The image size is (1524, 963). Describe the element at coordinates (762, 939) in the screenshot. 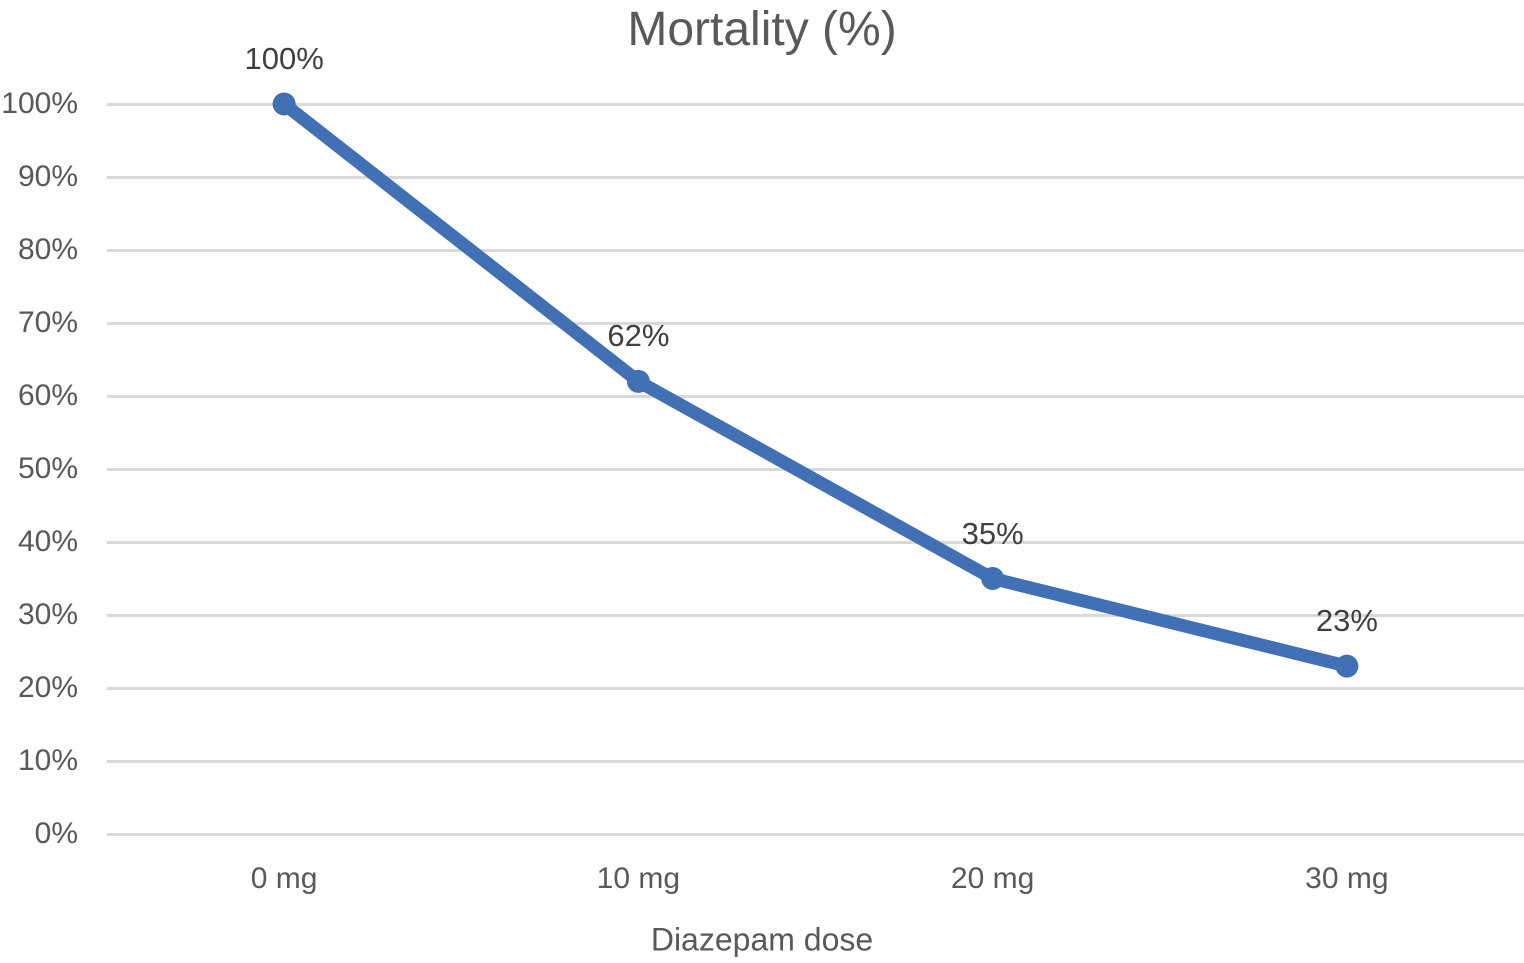

I see `x-axis-title: Diazepam dose` at that location.